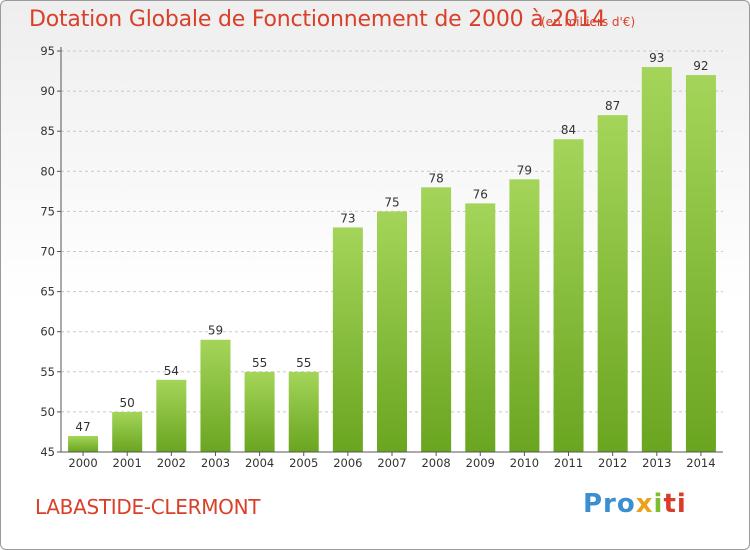 The image size is (750, 550). What do you see at coordinates (391, 463) in the screenshot?
I see `x-tick-label: 2007` at bounding box center [391, 463].